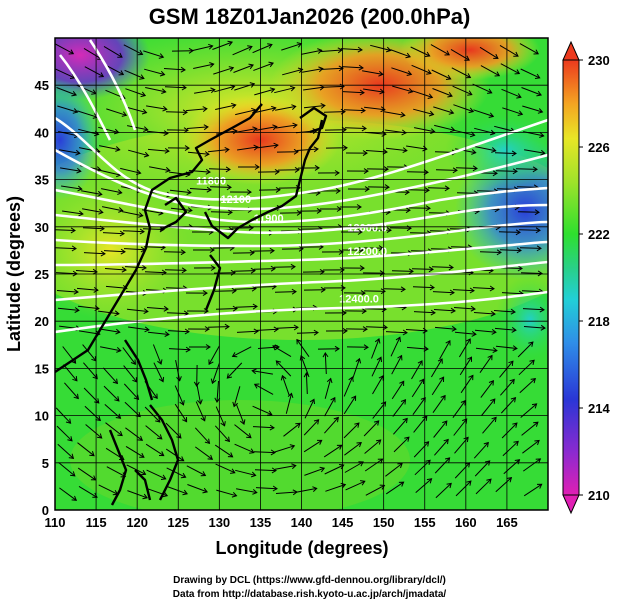 The image size is (619, 605). I want to click on colorbar: 230 226 222 218 214 210, so click(586, 277).